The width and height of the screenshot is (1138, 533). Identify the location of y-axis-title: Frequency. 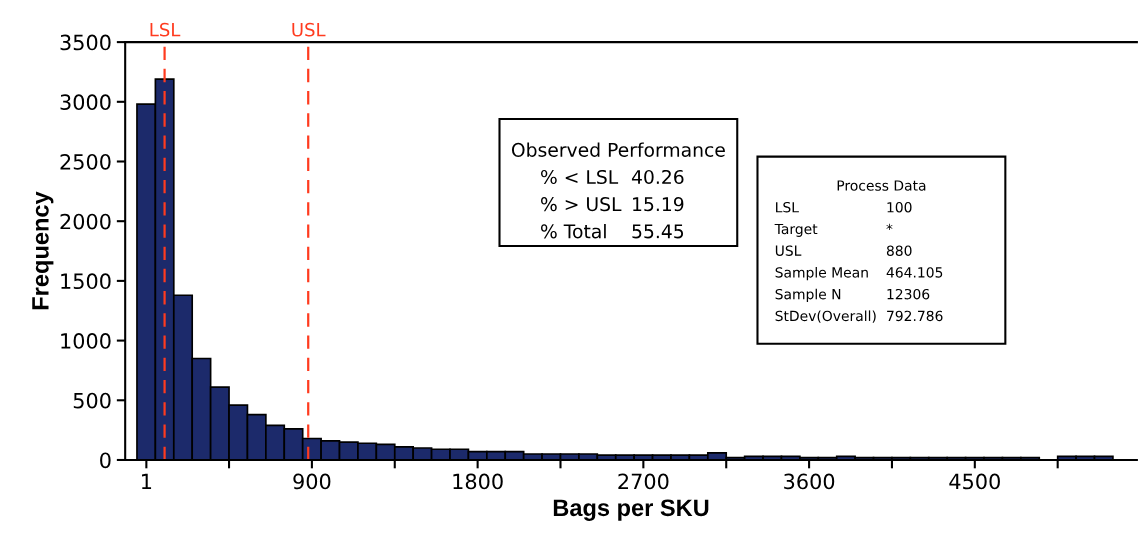
(43, 250).